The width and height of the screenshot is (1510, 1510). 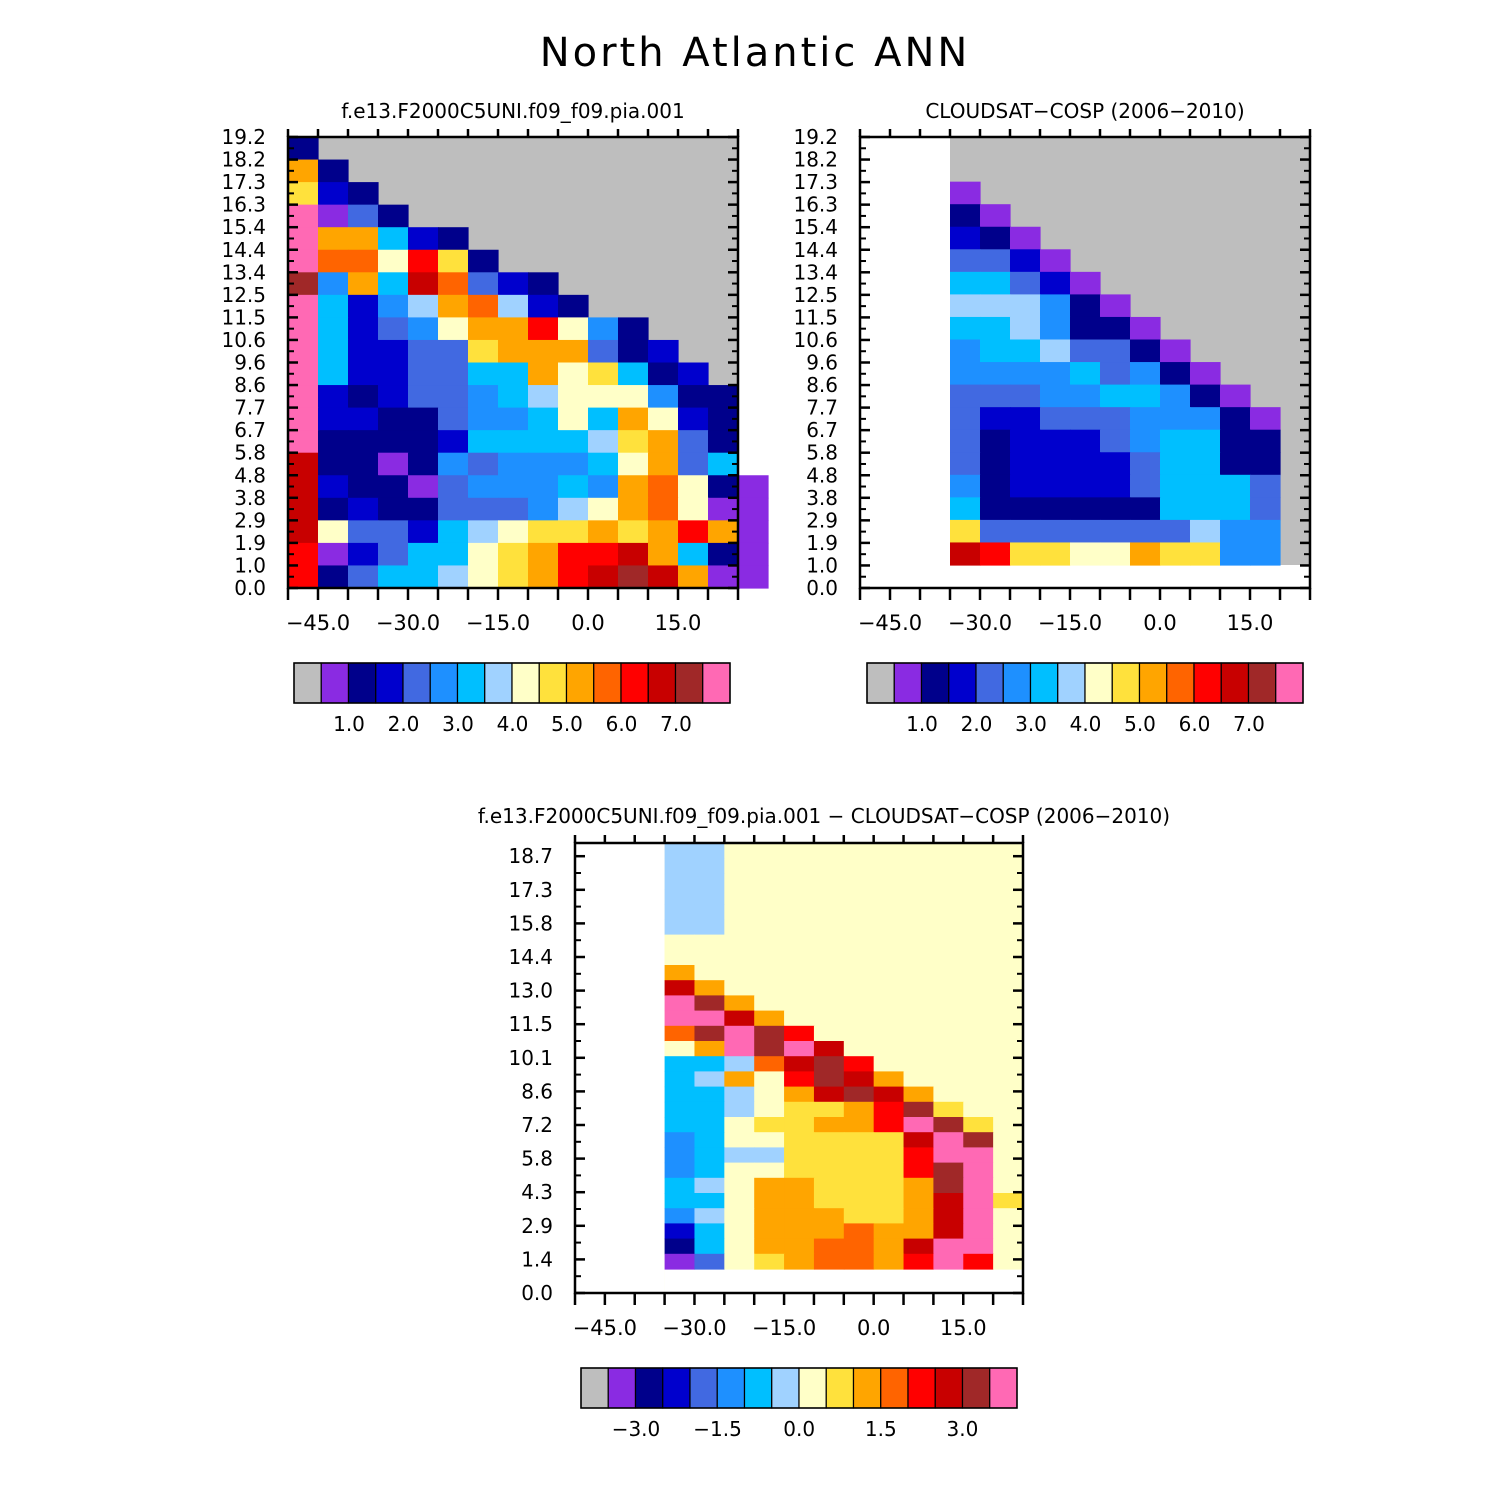 I want to click on y-tick-label: 15.8, so click(x=530, y=923).